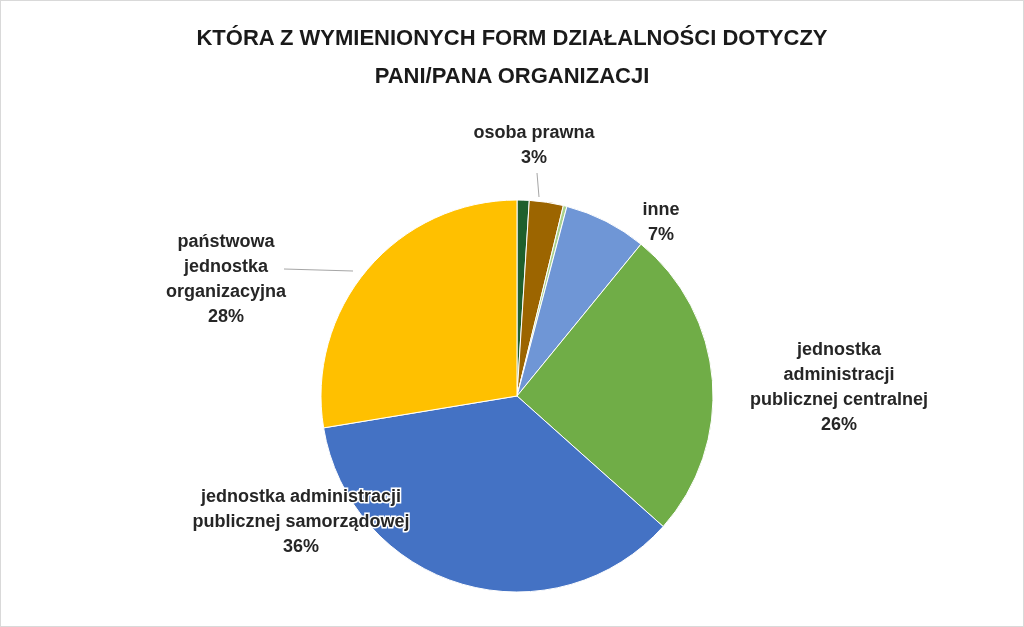 This screenshot has width=1024, height=627. I want to click on slice-label: państwowa jednostka organizacyjna, so click(226, 265).